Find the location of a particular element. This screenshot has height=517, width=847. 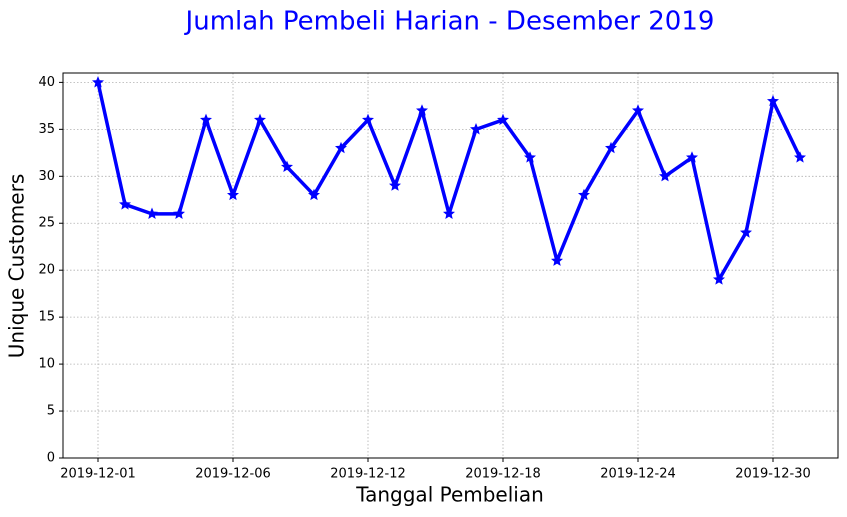

x-tick-label: 2019-12-12 is located at coordinates (368, 474).